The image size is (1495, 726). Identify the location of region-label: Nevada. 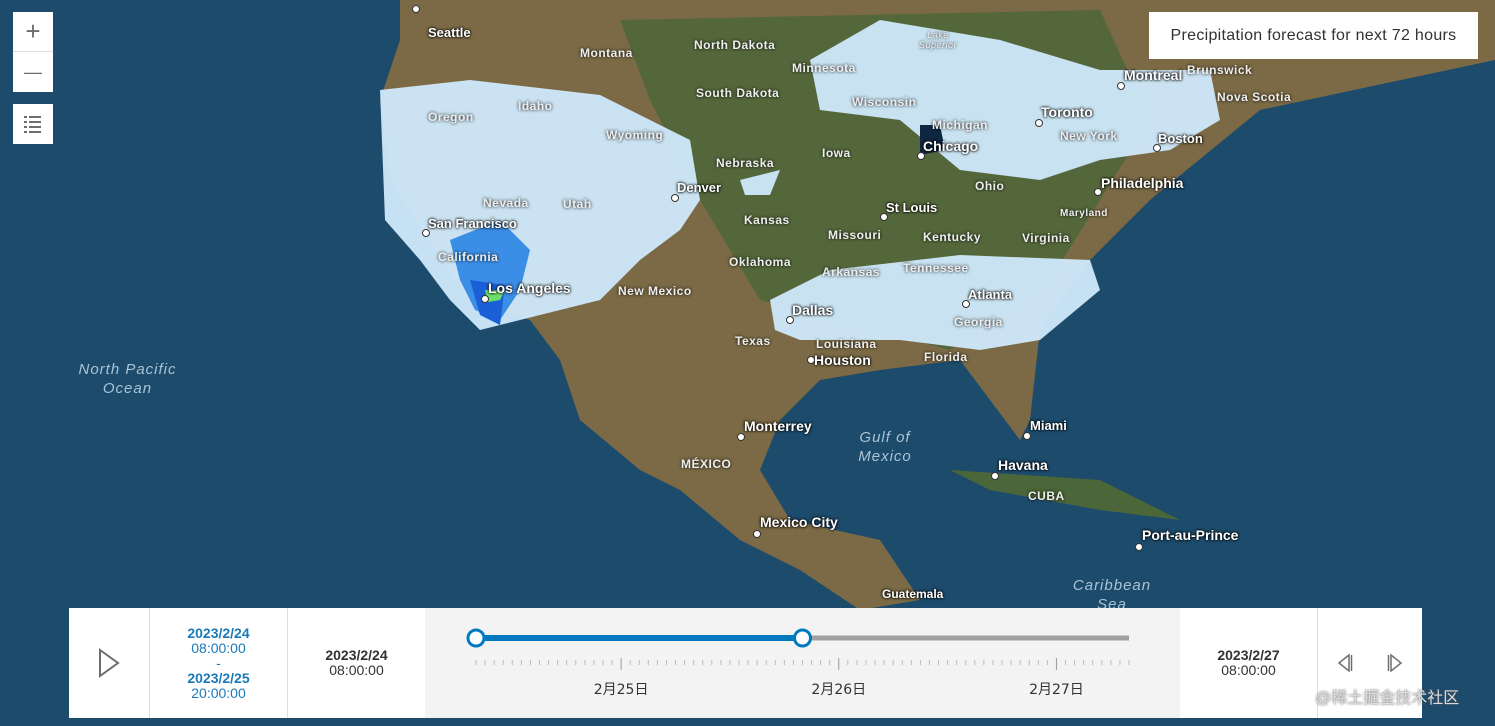
(506, 203).